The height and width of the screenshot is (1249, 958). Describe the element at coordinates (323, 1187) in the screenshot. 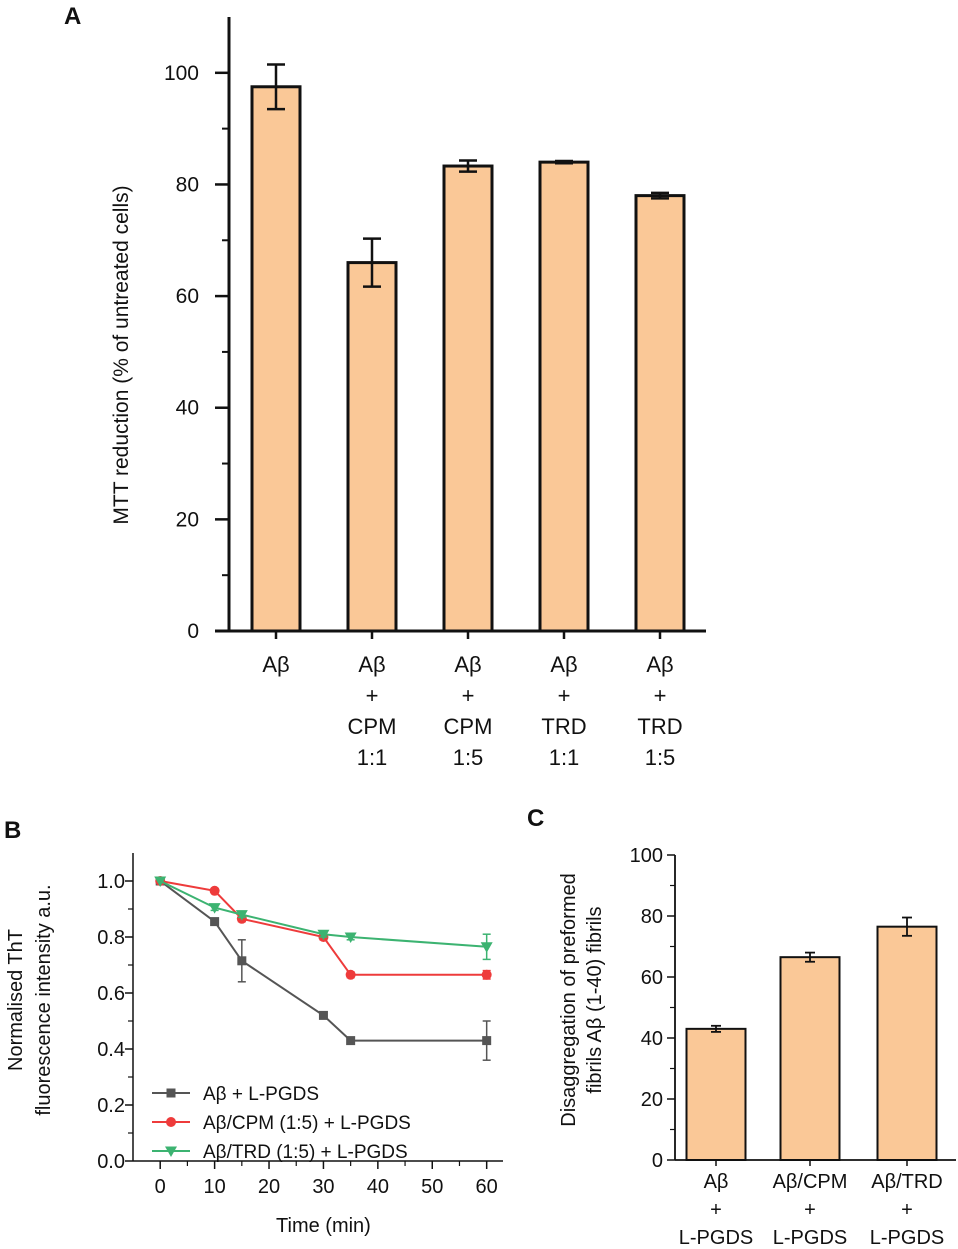

I see `x-tick-label-3: 30` at that location.